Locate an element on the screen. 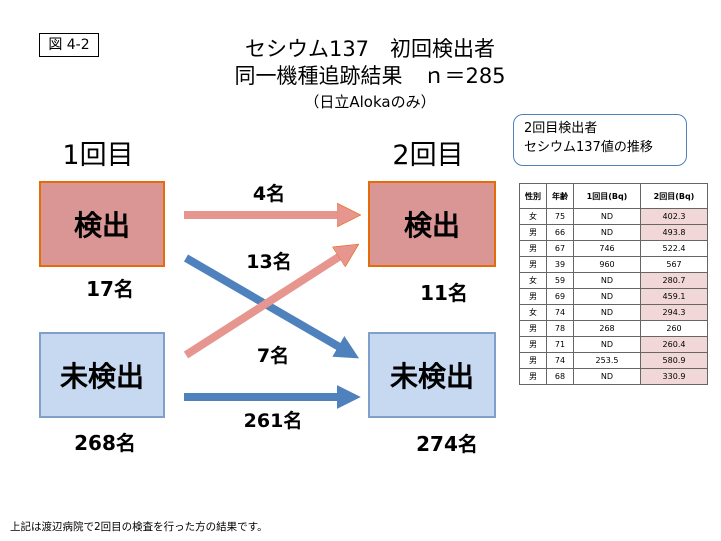 This screenshot has width=721, height=541. arrow-label-det-to-undet: 13名 is located at coordinates (269, 262).